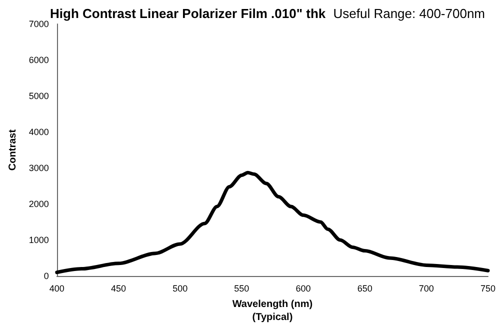 This screenshot has height=333, width=500. Describe the element at coordinates (13, 149) in the screenshot. I see `y-axis-title: Contrast` at that location.